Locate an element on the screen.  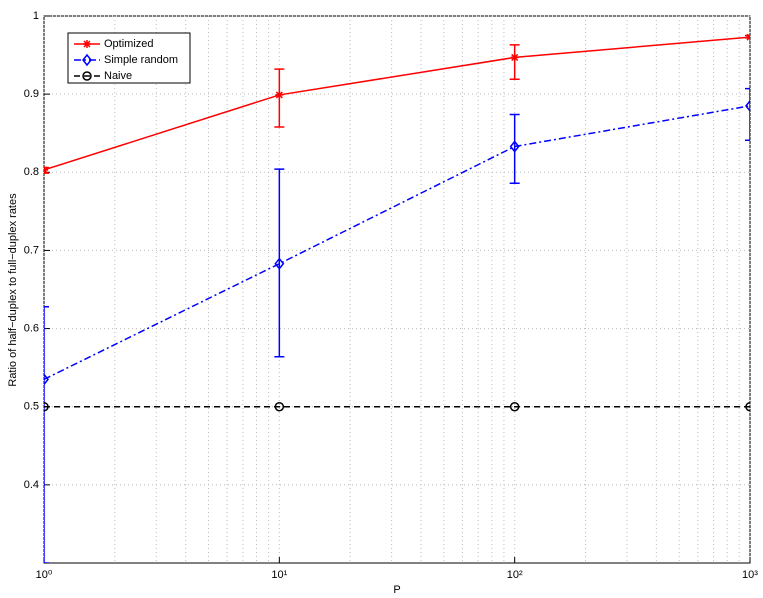
y-tick-label: 0.9 is located at coordinates (31, 94).